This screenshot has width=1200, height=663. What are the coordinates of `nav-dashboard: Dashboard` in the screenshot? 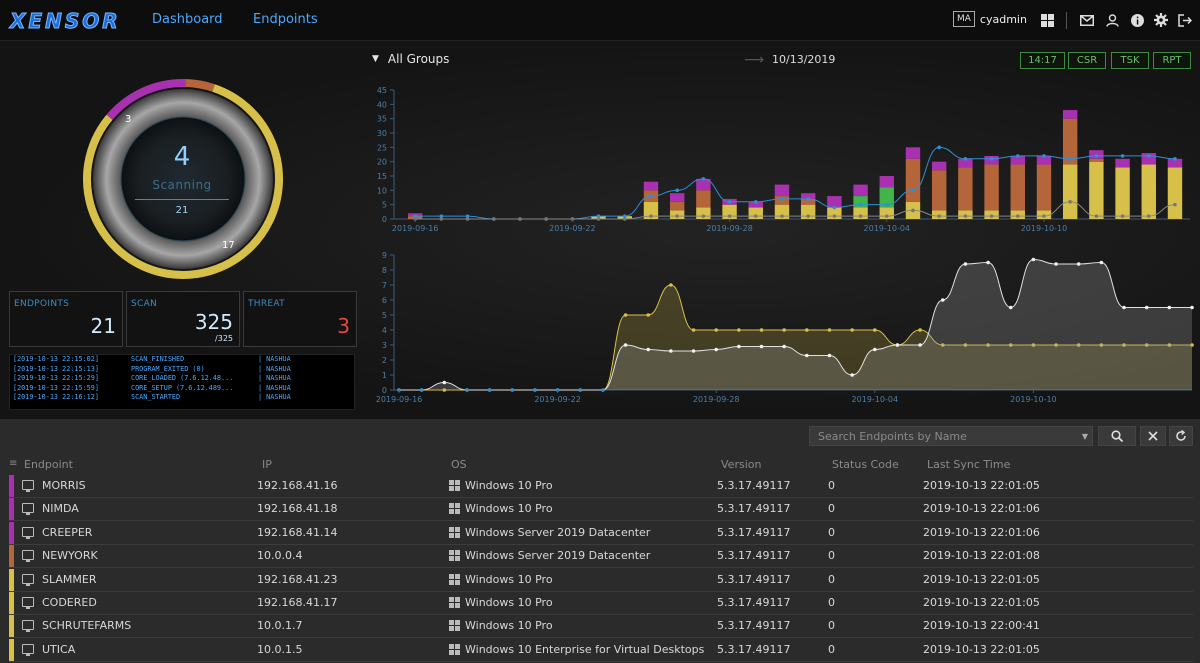 It's located at (187, 19).